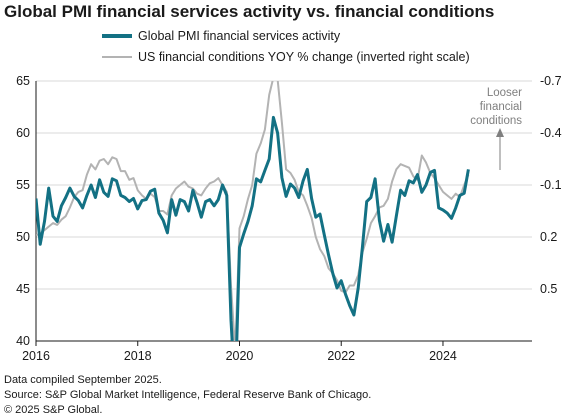 The height and width of the screenshot is (418, 588). Describe the element at coordinates (53, 410) in the screenshot. I see `footer-copyright: © 2025 S&P Global.` at that location.